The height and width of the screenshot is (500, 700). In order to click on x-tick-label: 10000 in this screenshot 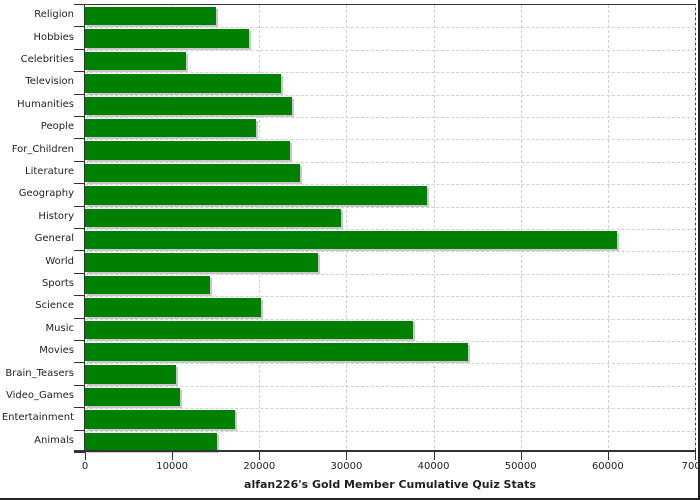, I will do `click(172, 466)`.